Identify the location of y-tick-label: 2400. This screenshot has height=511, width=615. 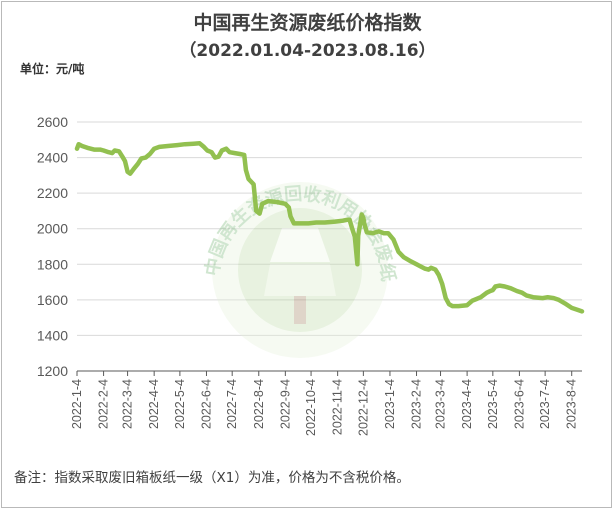
(52, 158).